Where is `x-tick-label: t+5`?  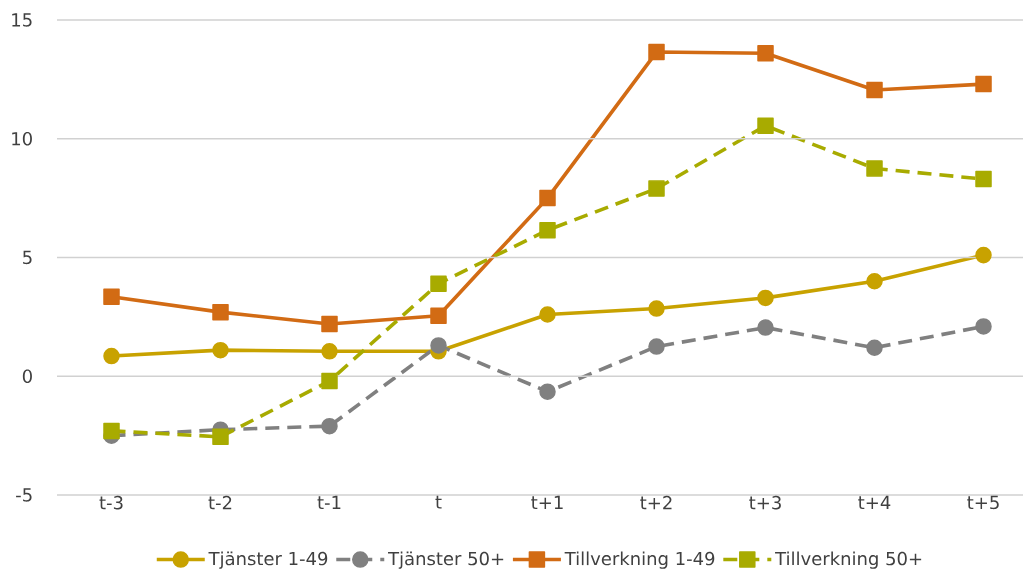 x-tick-label: t+5 is located at coordinates (983, 502).